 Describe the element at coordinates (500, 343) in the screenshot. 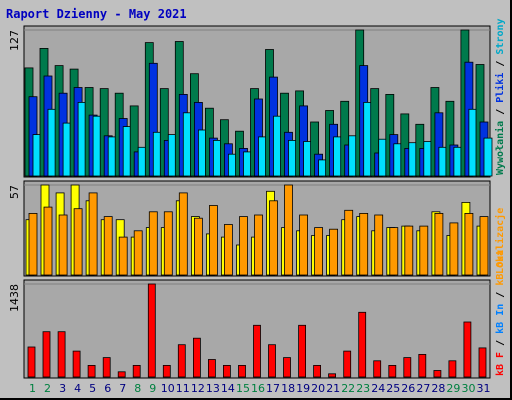

I see `legend-bottom-part-1: /` at that location.